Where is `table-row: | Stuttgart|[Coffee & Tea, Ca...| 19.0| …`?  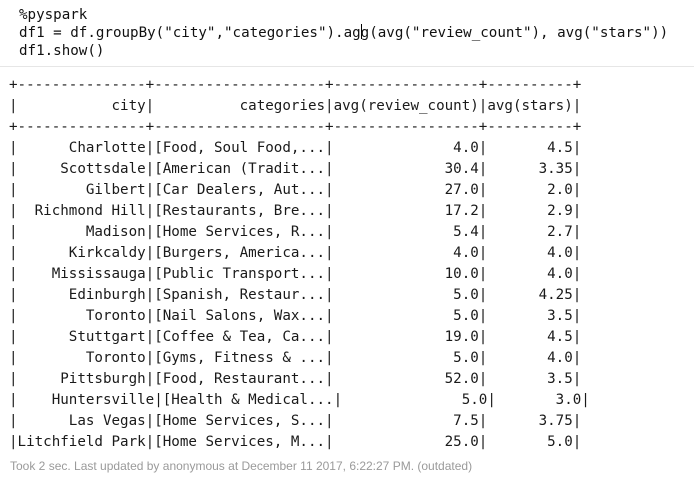 table-row: | Stuttgart|[Coffee & Tea, Ca...| 19.0| … is located at coordinates (295, 337).